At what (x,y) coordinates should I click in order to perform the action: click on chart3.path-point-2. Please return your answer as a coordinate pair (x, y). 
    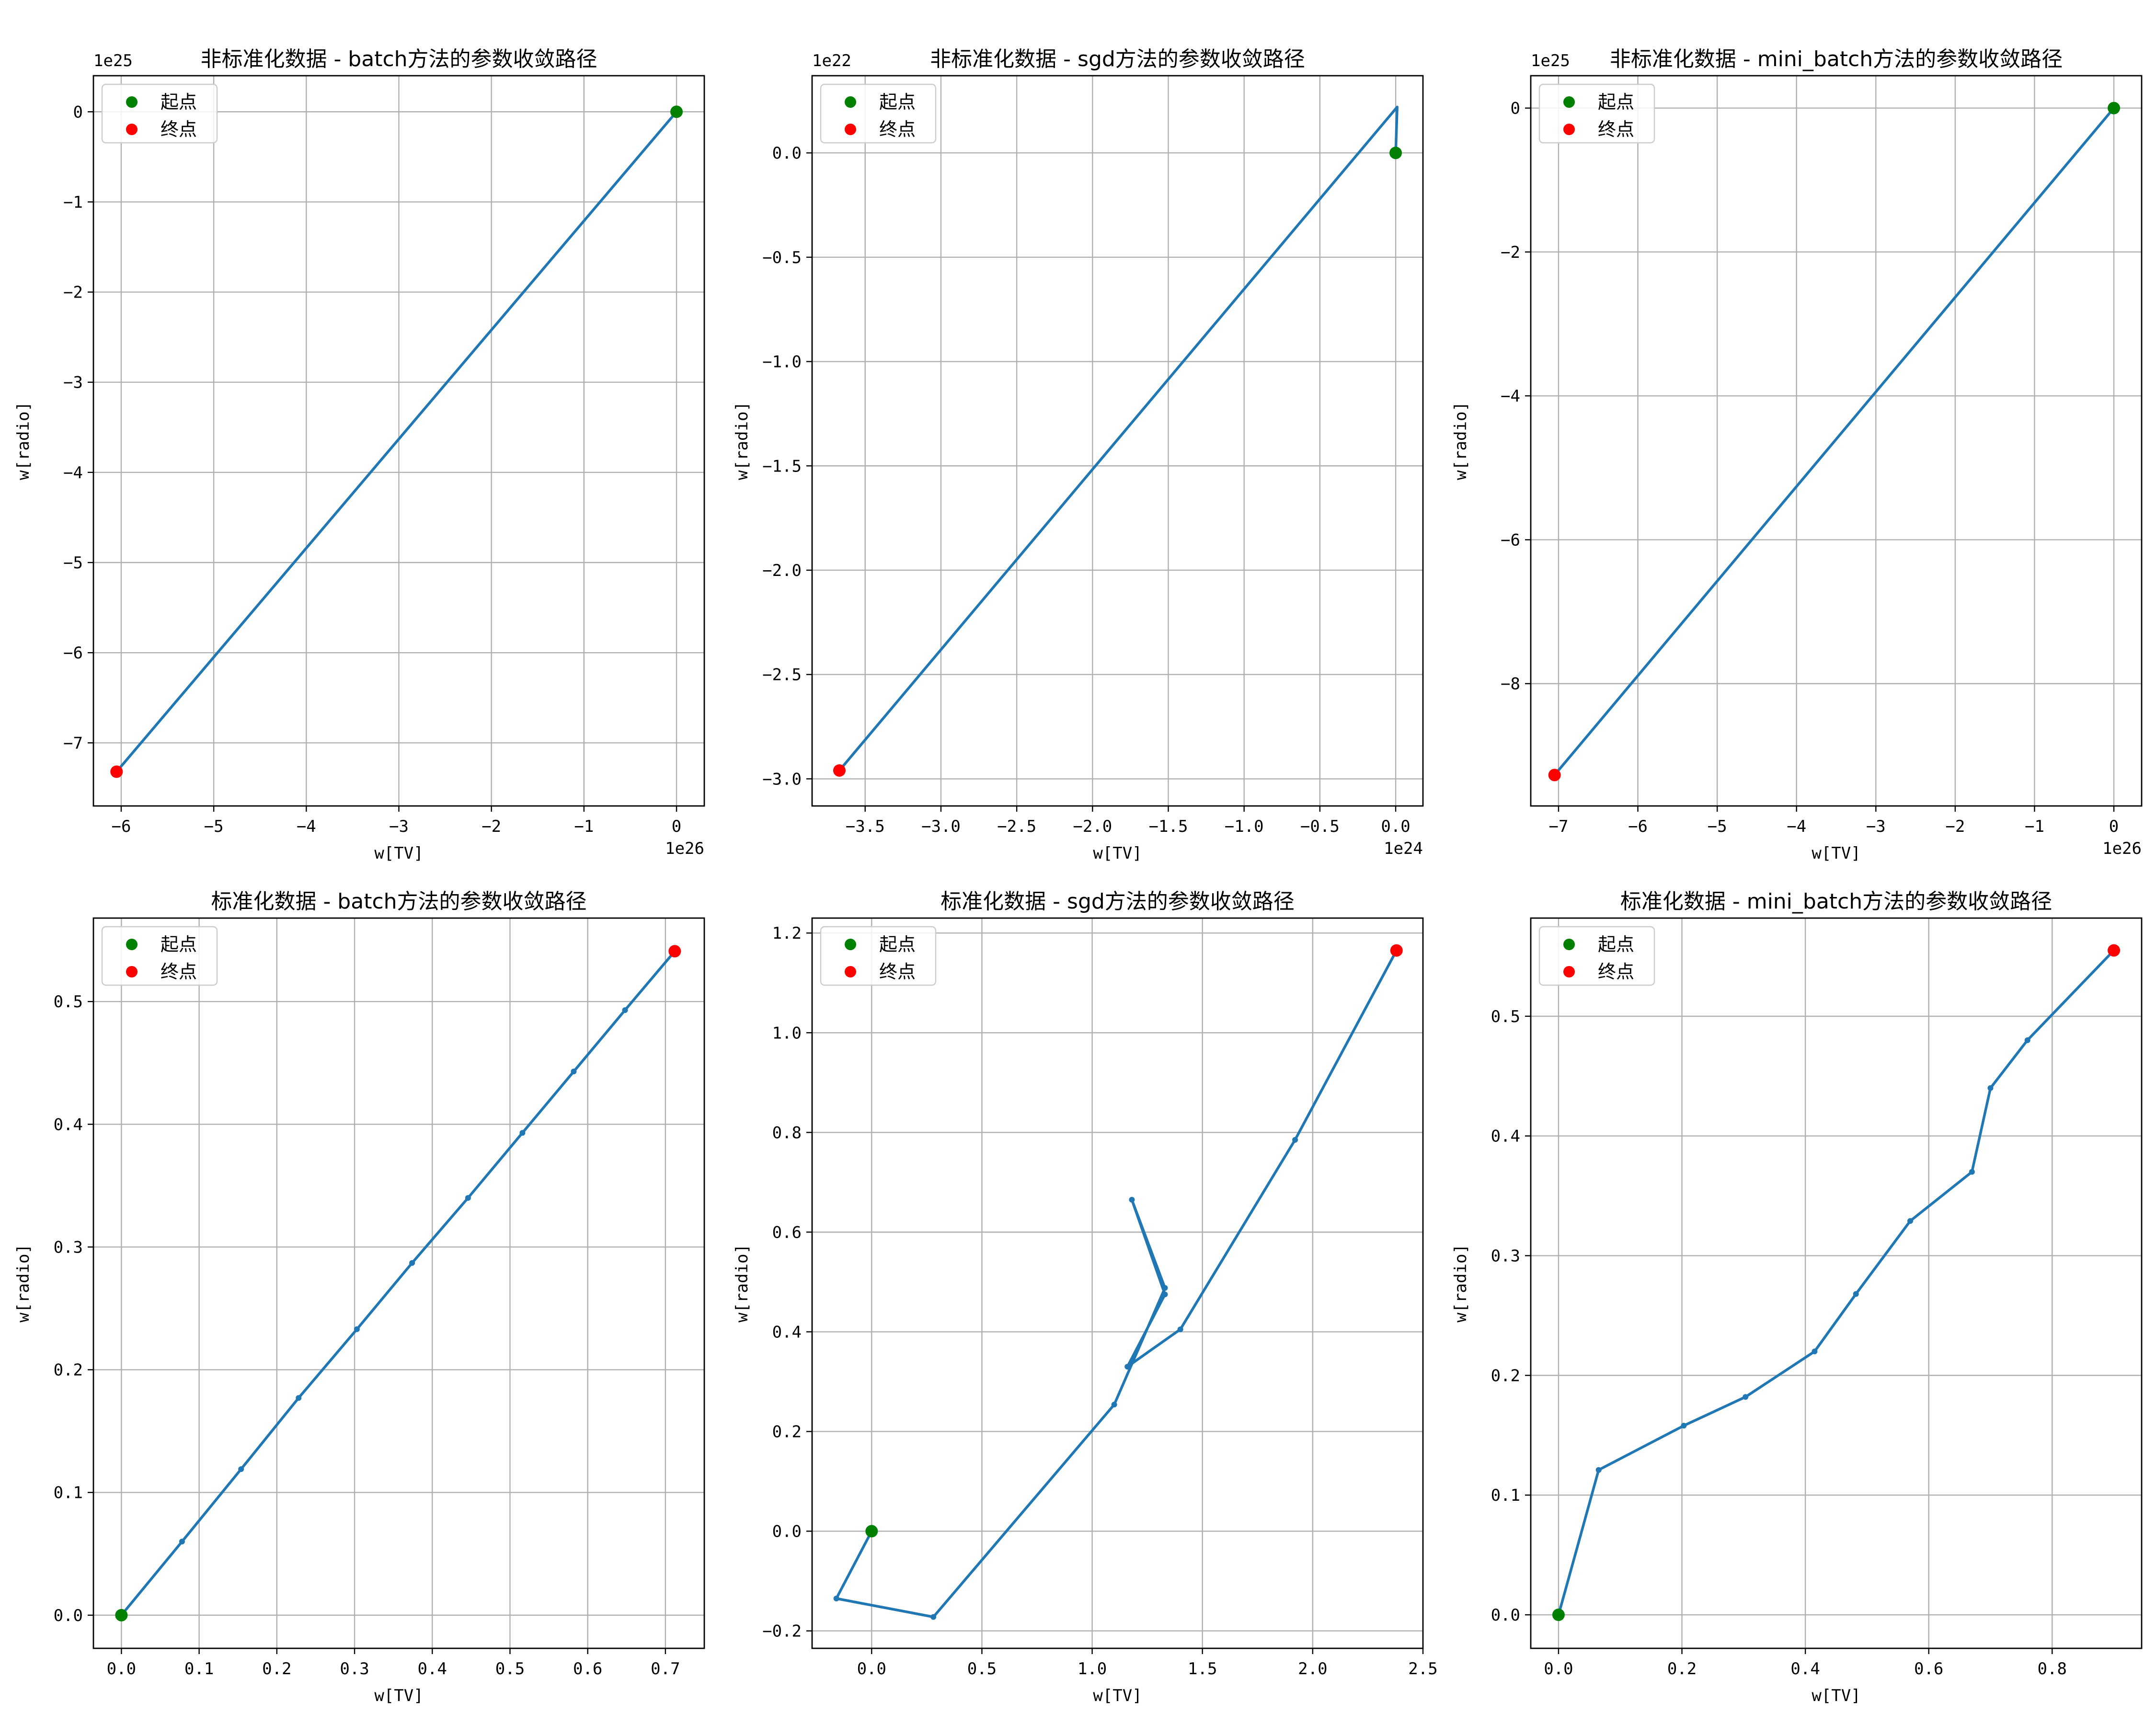
    Looking at the image, I should click on (241, 1469).